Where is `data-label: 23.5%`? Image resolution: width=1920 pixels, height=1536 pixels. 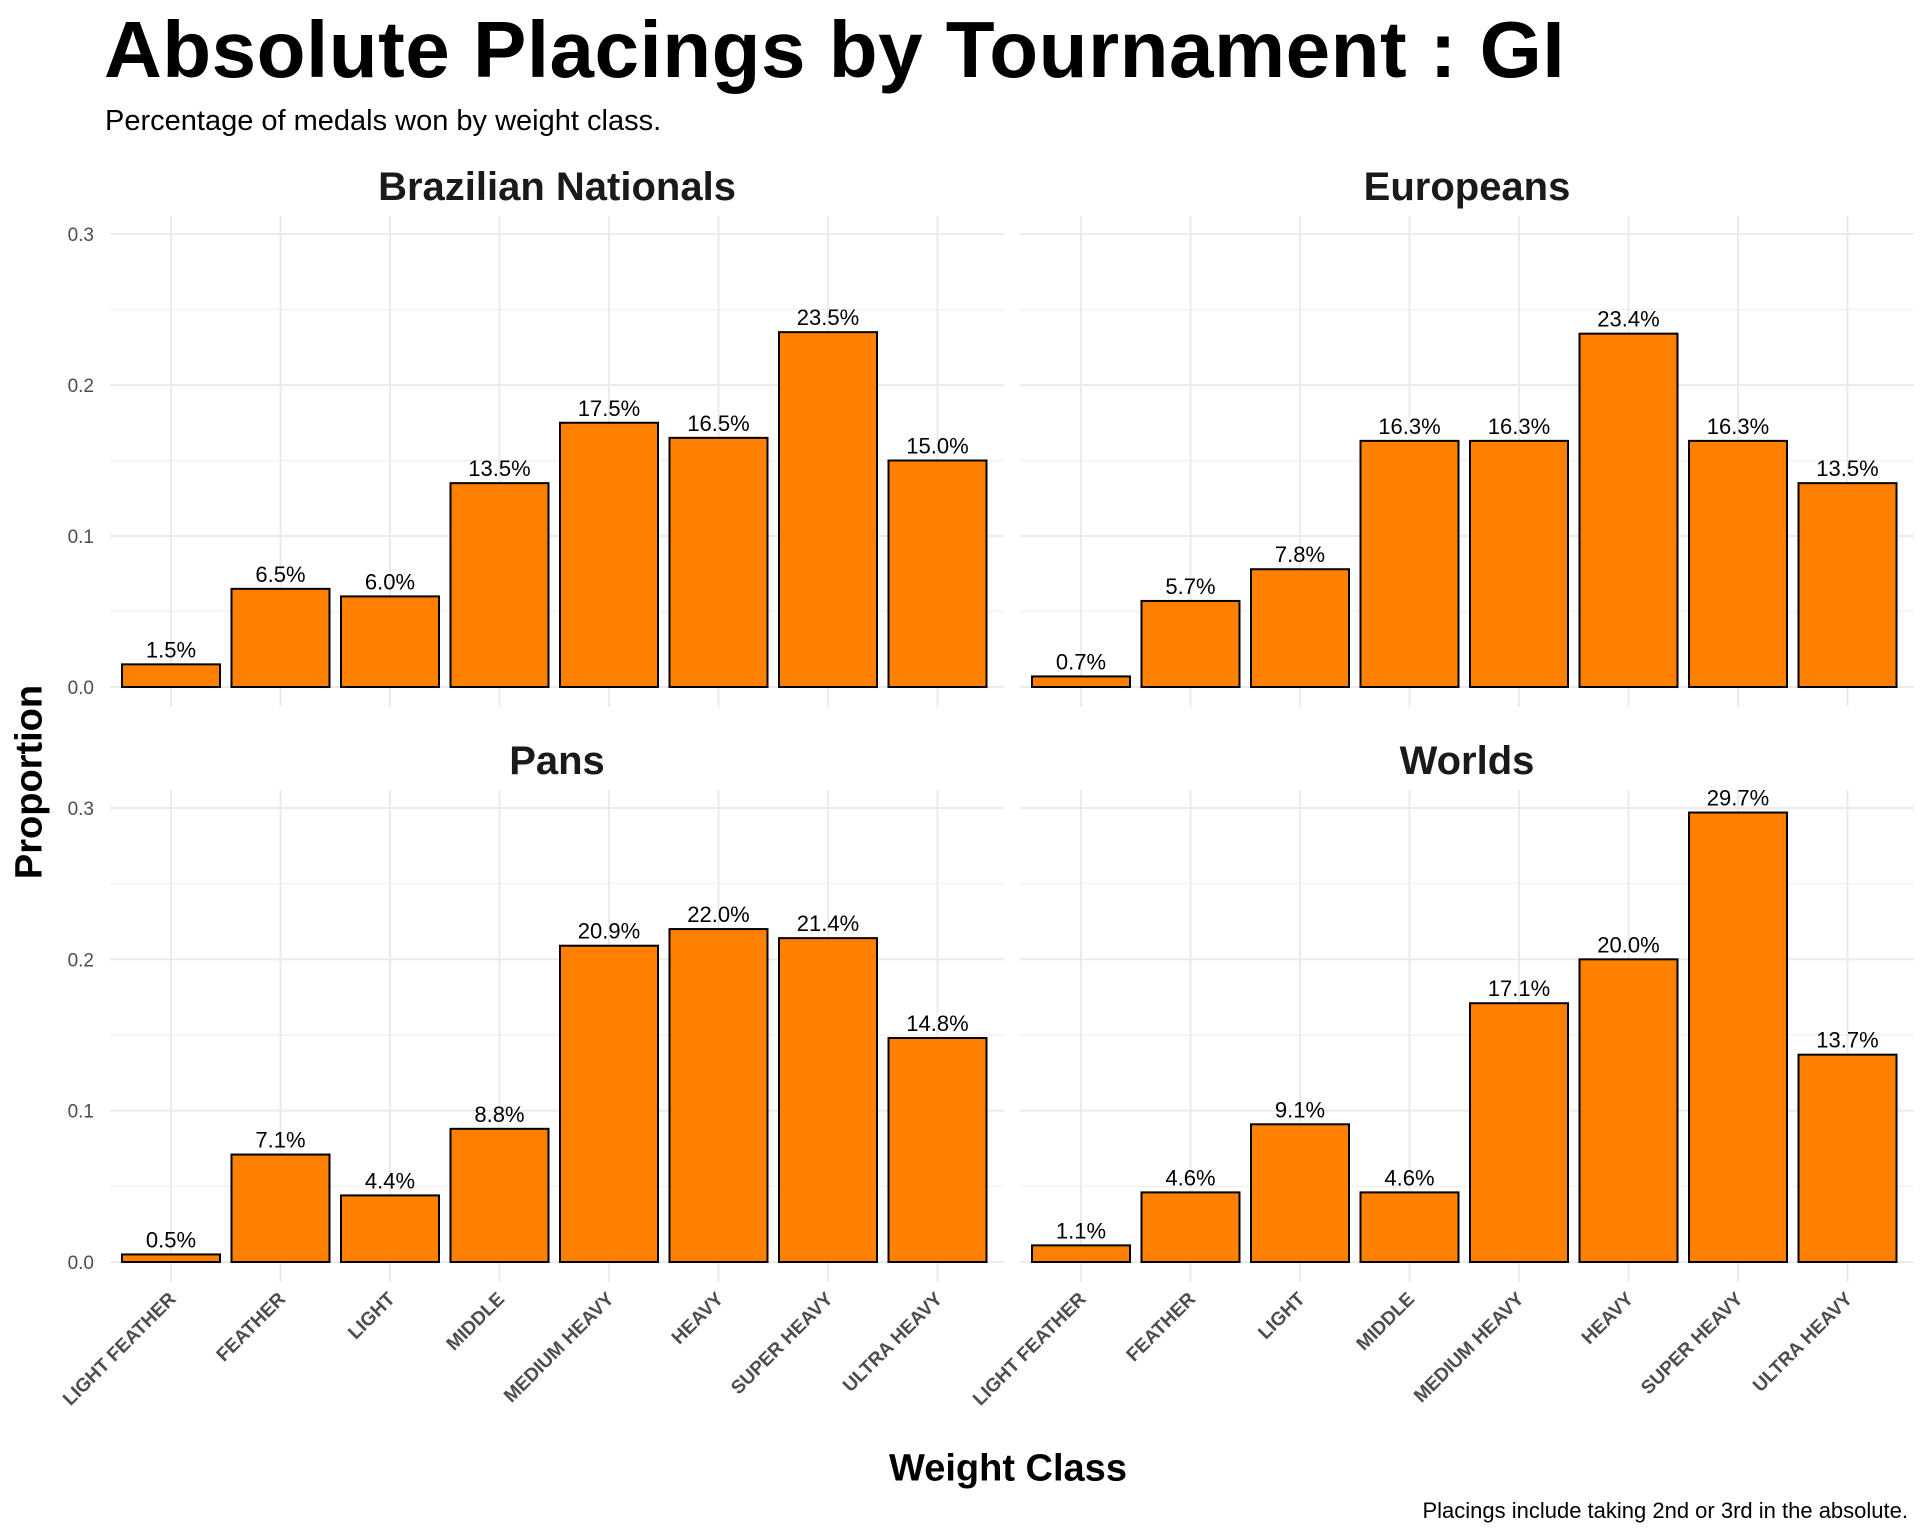 data-label: 23.5% is located at coordinates (828, 317).